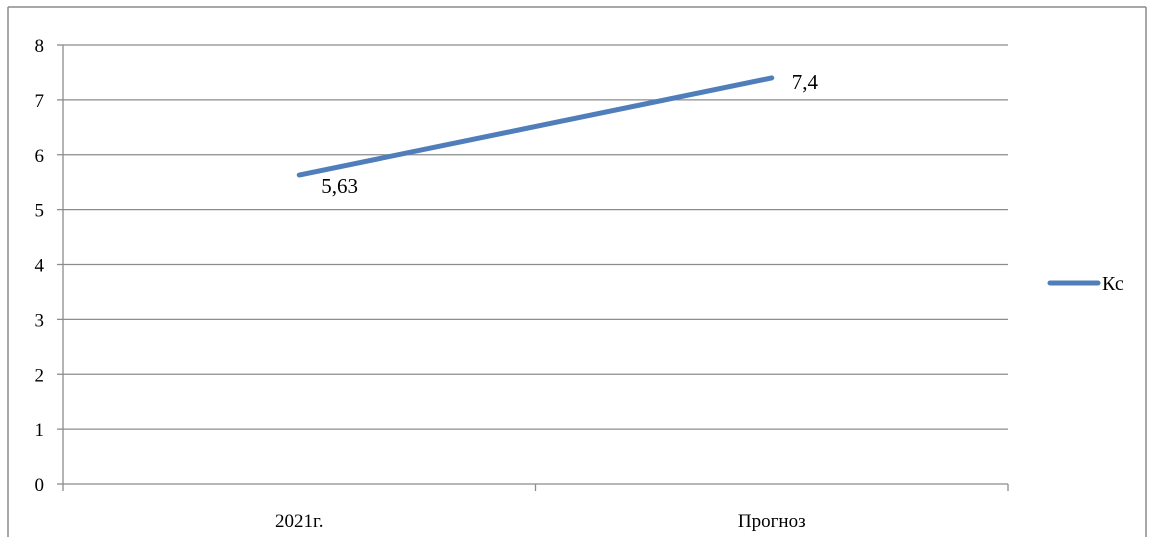 The width and height of the screenshot is (1151, 537). Describe the element at coordinates (40, 375) in the screenshot. I see `y-tick-label: 2` at that location.